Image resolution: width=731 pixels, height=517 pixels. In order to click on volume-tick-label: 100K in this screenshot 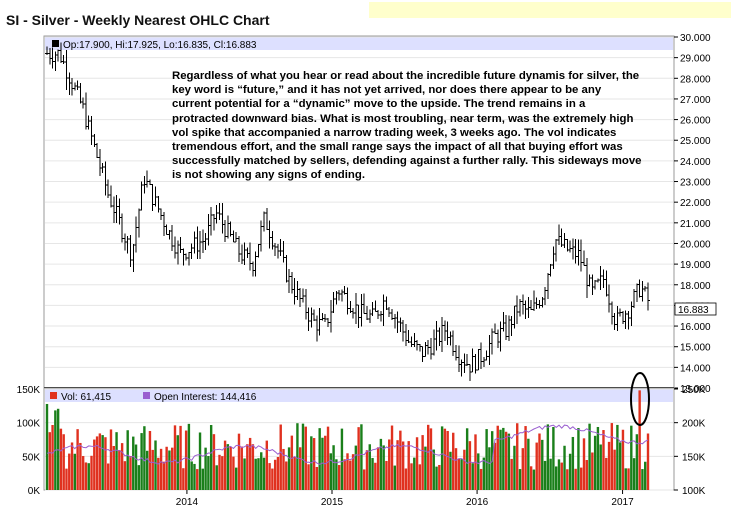, I will do `click(29, 424)`.